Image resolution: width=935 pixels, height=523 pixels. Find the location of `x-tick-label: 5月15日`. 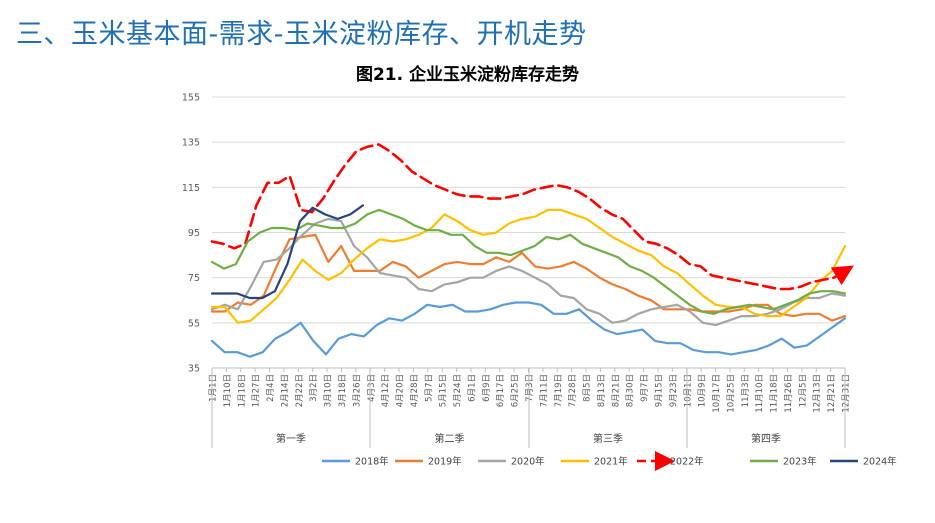

x-tick-label: 5月15日 is located at coordinates (444, 390).